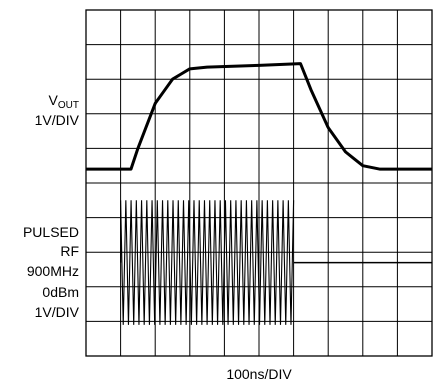  I want to click on rf-label-line-1: PULSED, so click(50, 232).